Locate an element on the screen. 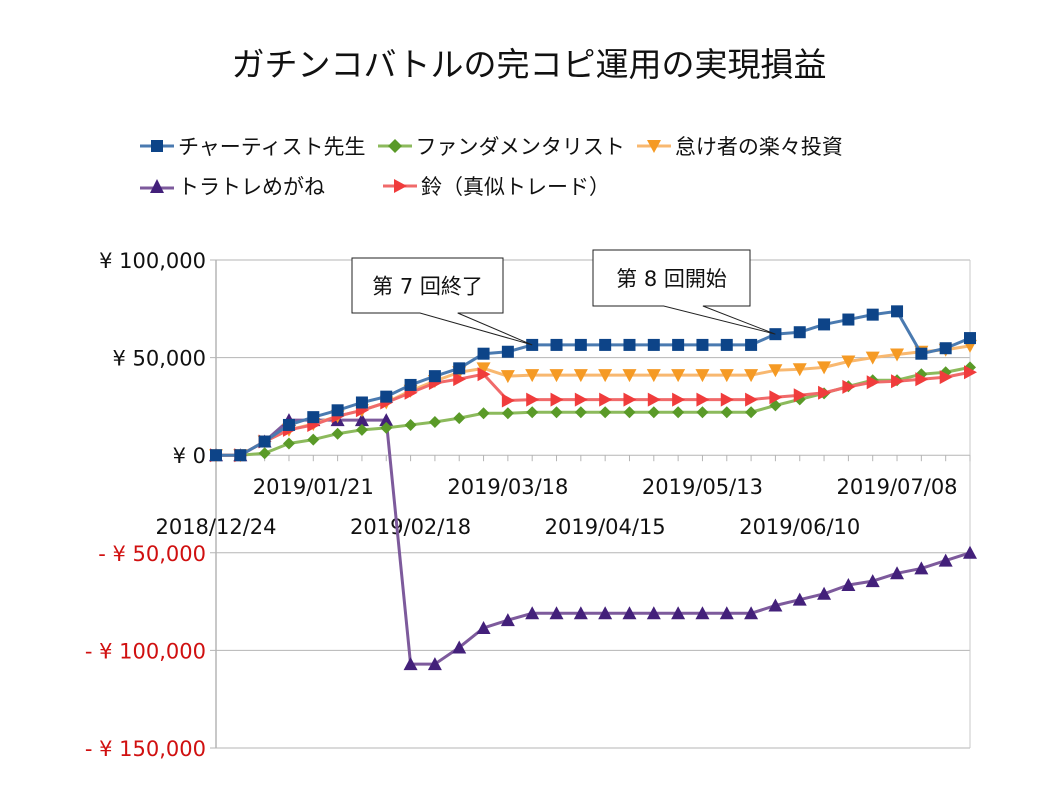  legend-marker-diamond-icon is located at coordinates (394, 146).